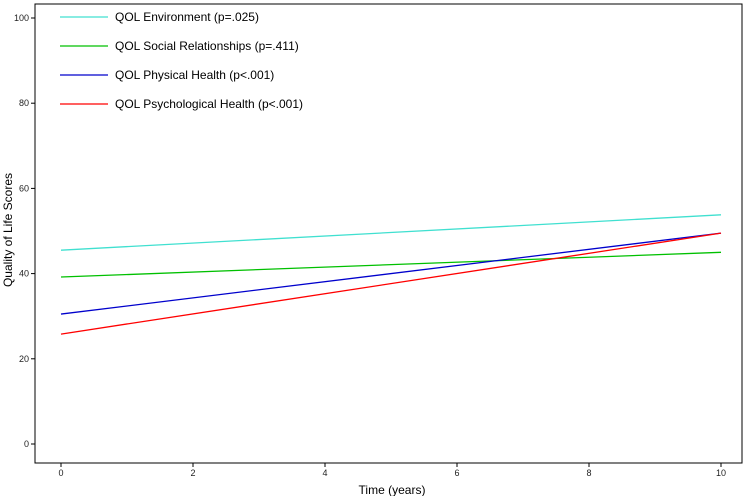 The image size is (748, 496). I want to click on legend-label-2: QOL Physical Health (p<.001), so click(194, 75).